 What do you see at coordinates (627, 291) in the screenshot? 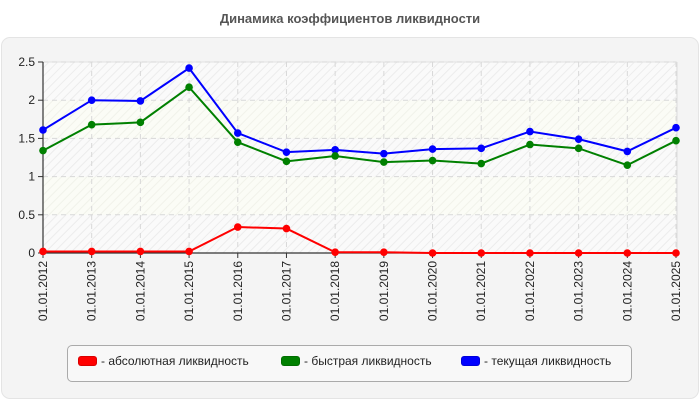
I see `svg-text: 01.01.2024` at bounding box center [627, 291].